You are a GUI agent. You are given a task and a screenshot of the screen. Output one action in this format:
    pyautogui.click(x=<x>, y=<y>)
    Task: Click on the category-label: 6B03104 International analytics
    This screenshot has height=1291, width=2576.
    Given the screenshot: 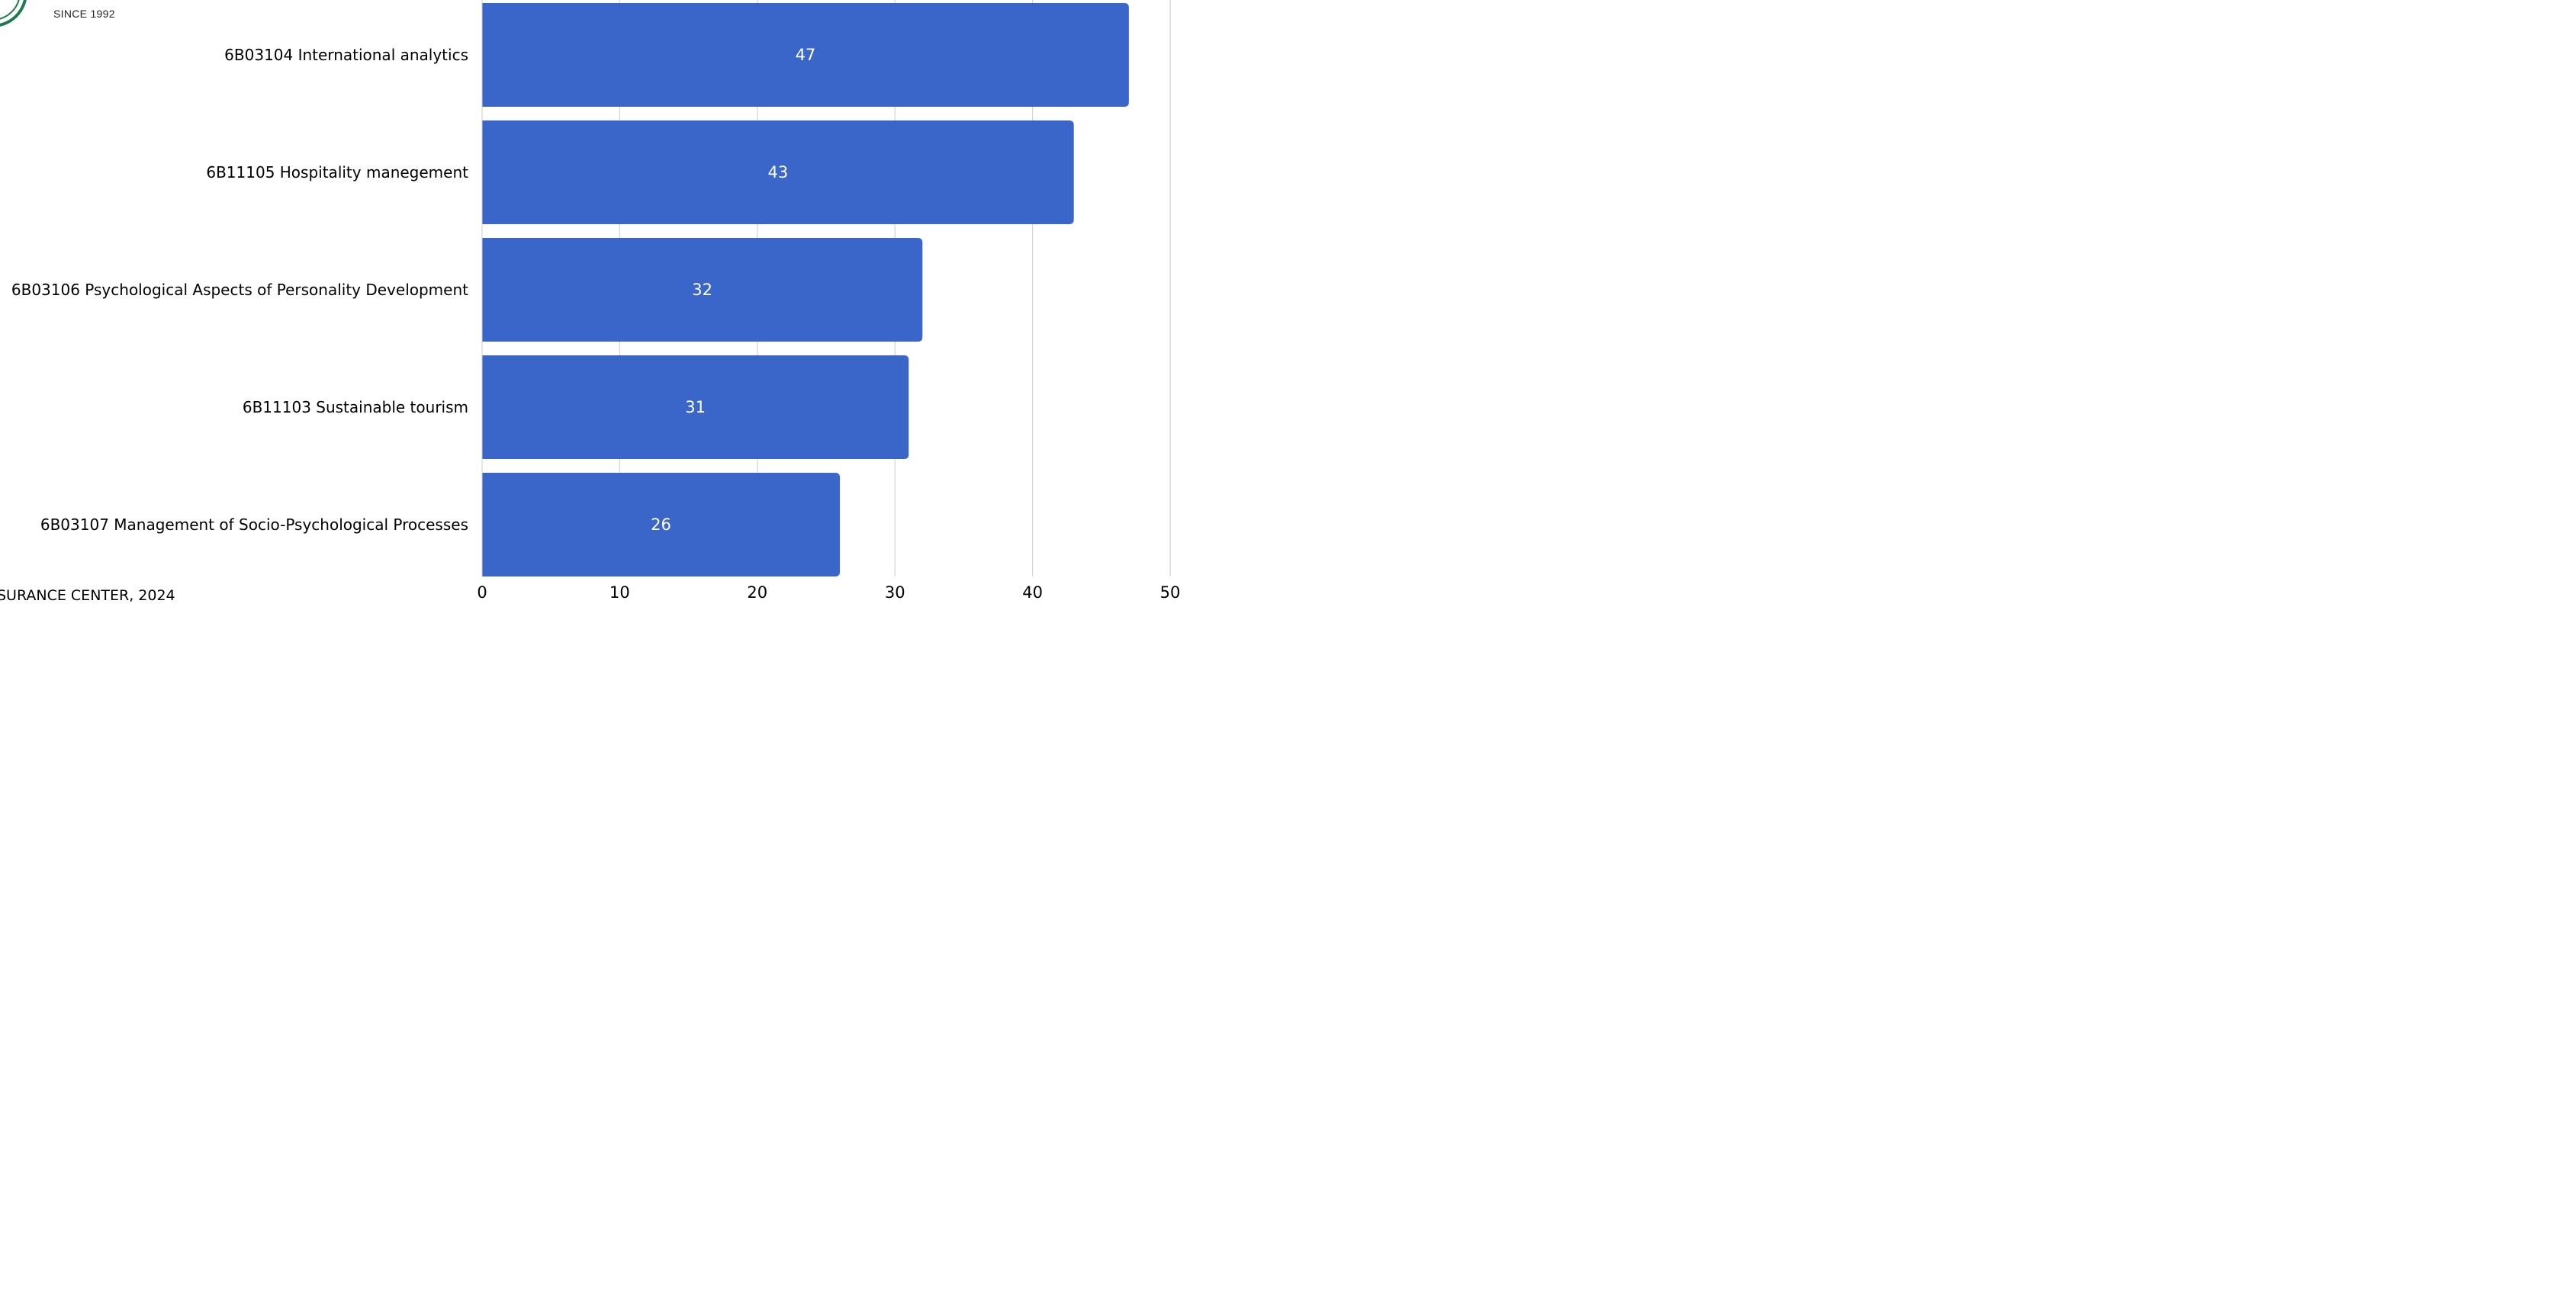 What is the action you would take?
    pyautogui.click(x=346, y=55)
    